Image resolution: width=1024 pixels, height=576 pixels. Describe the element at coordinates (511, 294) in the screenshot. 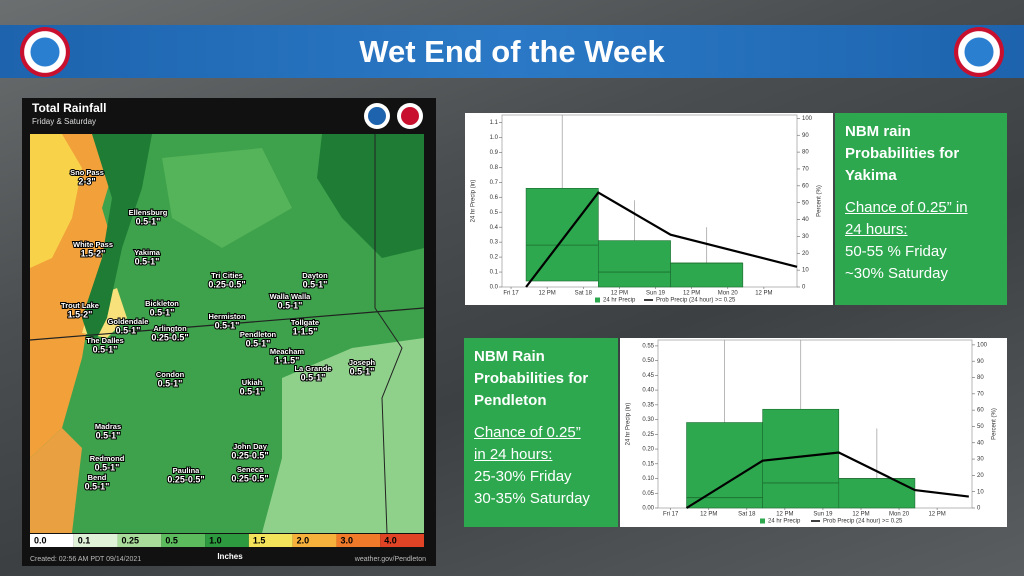

I see `x-tick-label: Fri 17` at that location.